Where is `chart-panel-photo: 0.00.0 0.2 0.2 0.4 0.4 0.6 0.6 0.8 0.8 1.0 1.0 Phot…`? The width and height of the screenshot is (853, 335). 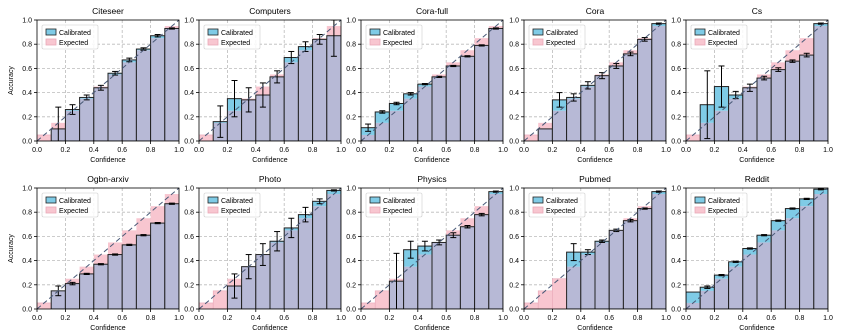 chart-panel-photo: 0.00.0 0.2 0.2 0.4 0.4 0.6 0.6 0.8 0.8 1.0 1.0 Phot… is located at coordinates (265, 253).